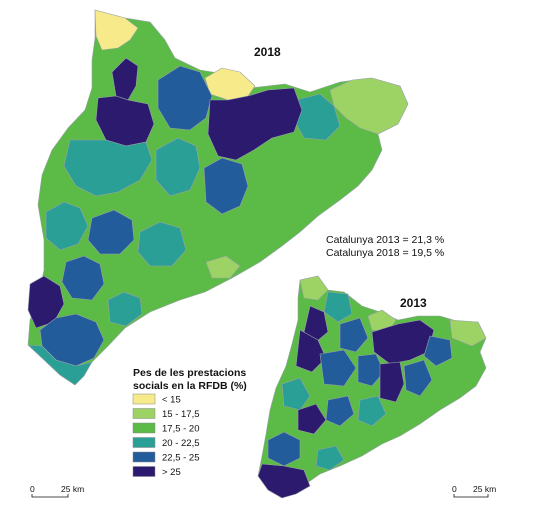  Describe the element at coordinates (46, 302) in the screenshot. I see `region-2018-terra-alta` at that location.